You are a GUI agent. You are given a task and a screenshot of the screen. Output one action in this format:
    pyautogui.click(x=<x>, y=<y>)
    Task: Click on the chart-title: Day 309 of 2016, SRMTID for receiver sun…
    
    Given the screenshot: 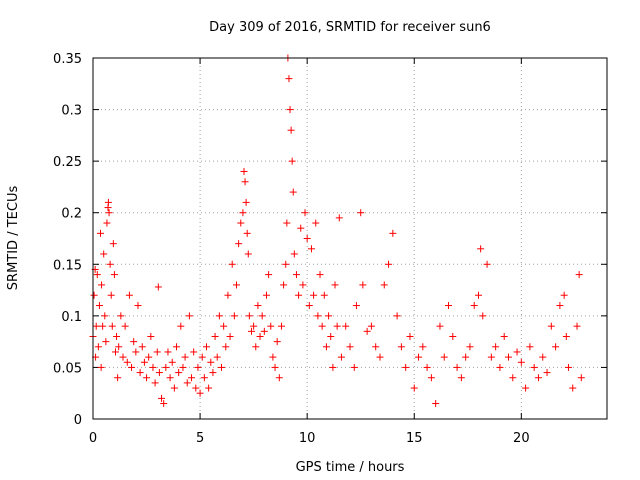 What is the action you would take?
    pyautogui.click(x=350, y=27)
    